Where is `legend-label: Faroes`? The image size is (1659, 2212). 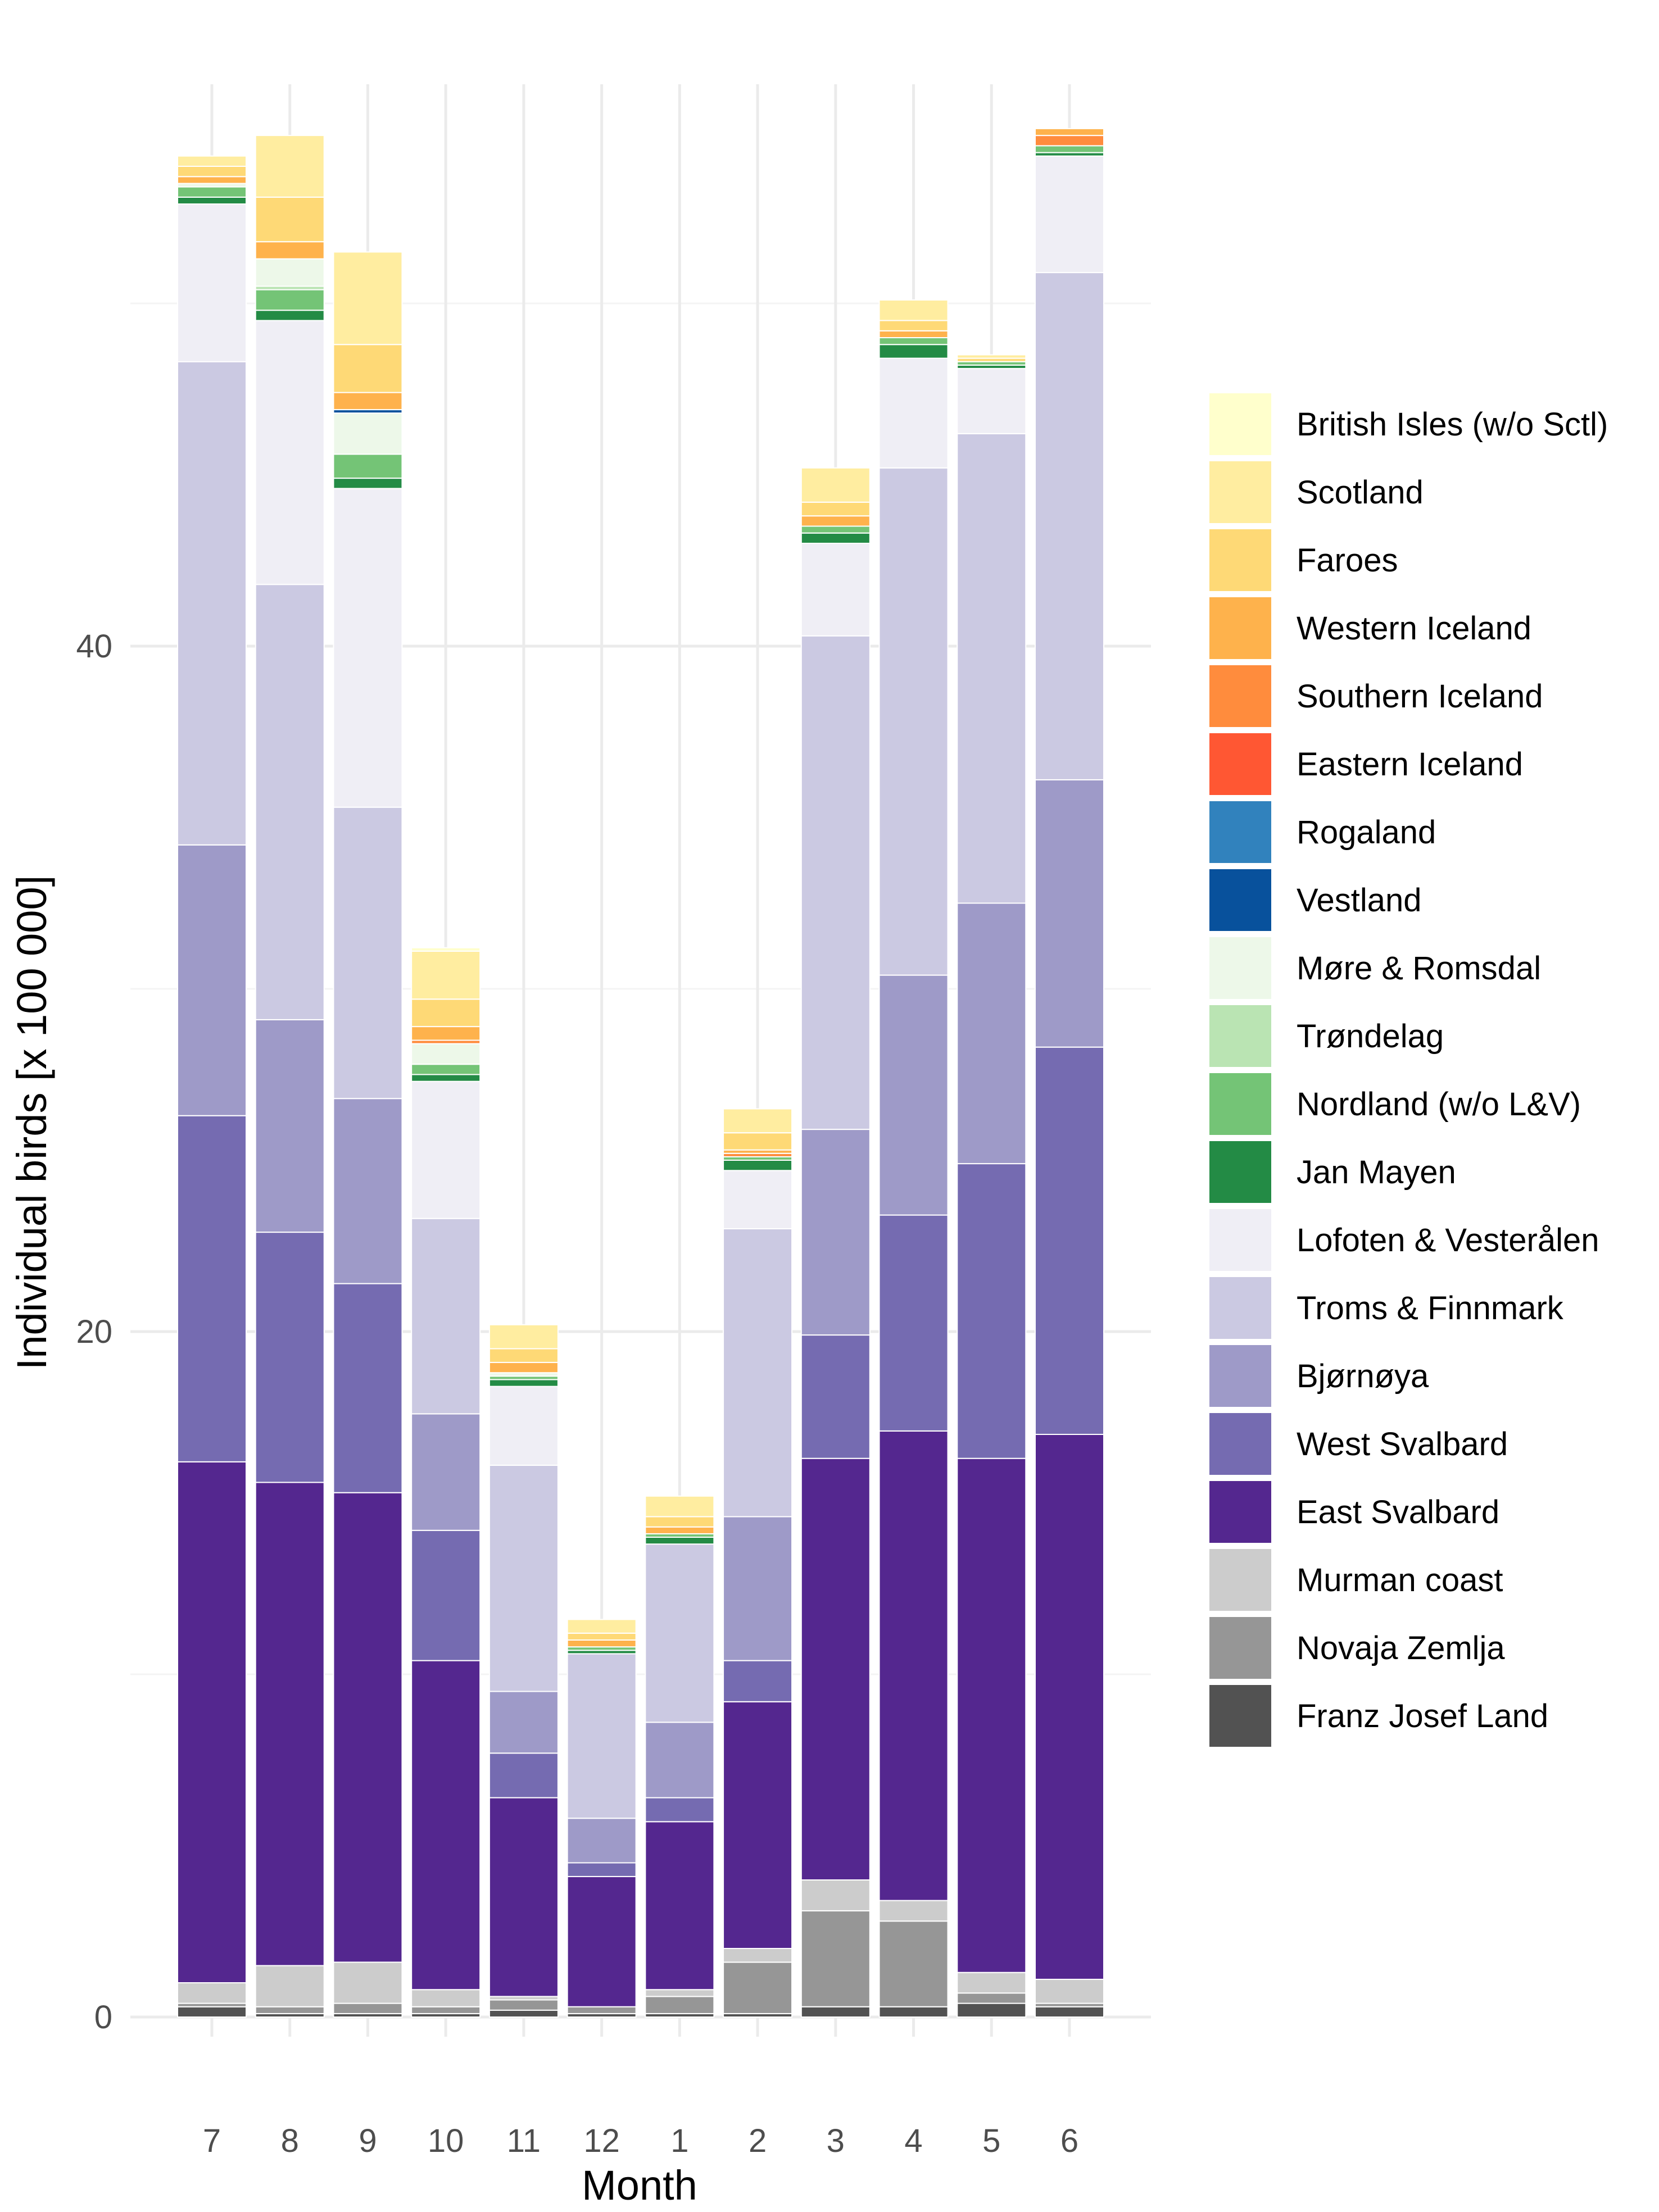
legend-label: Faroes is located at coordinates (1347, 560).